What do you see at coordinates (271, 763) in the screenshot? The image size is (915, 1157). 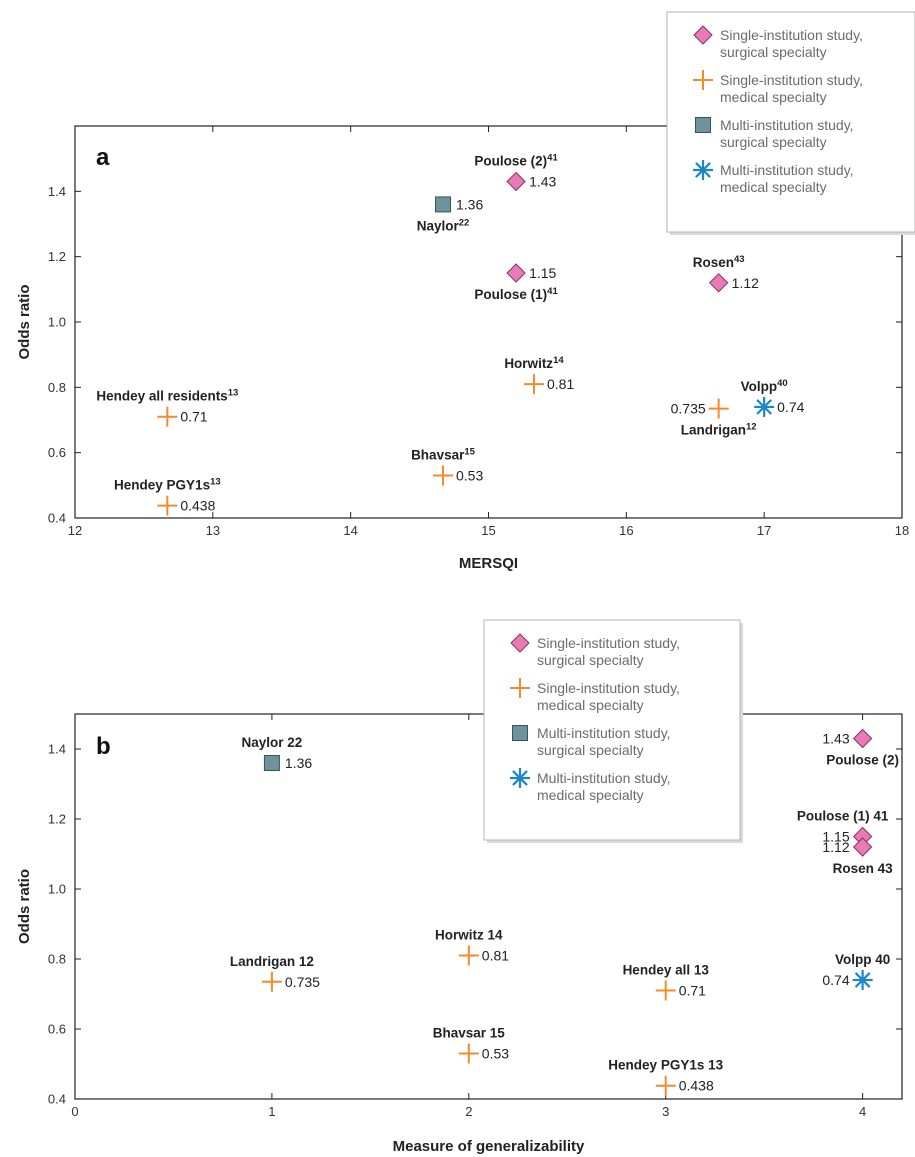 I see `square-marker` at bounding box center [271, 763].